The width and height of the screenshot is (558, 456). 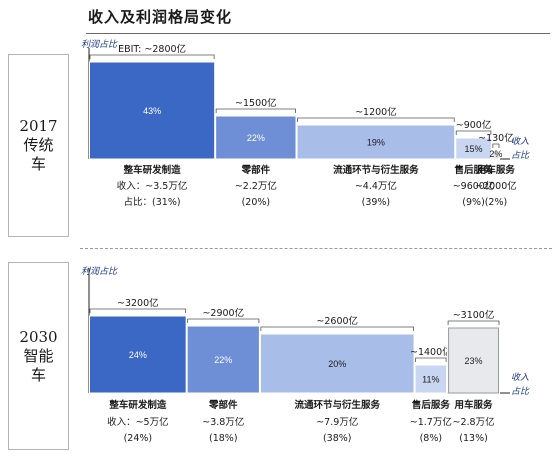 I want to click on revenue-share-label: (8%), so click(x=431, y=438).